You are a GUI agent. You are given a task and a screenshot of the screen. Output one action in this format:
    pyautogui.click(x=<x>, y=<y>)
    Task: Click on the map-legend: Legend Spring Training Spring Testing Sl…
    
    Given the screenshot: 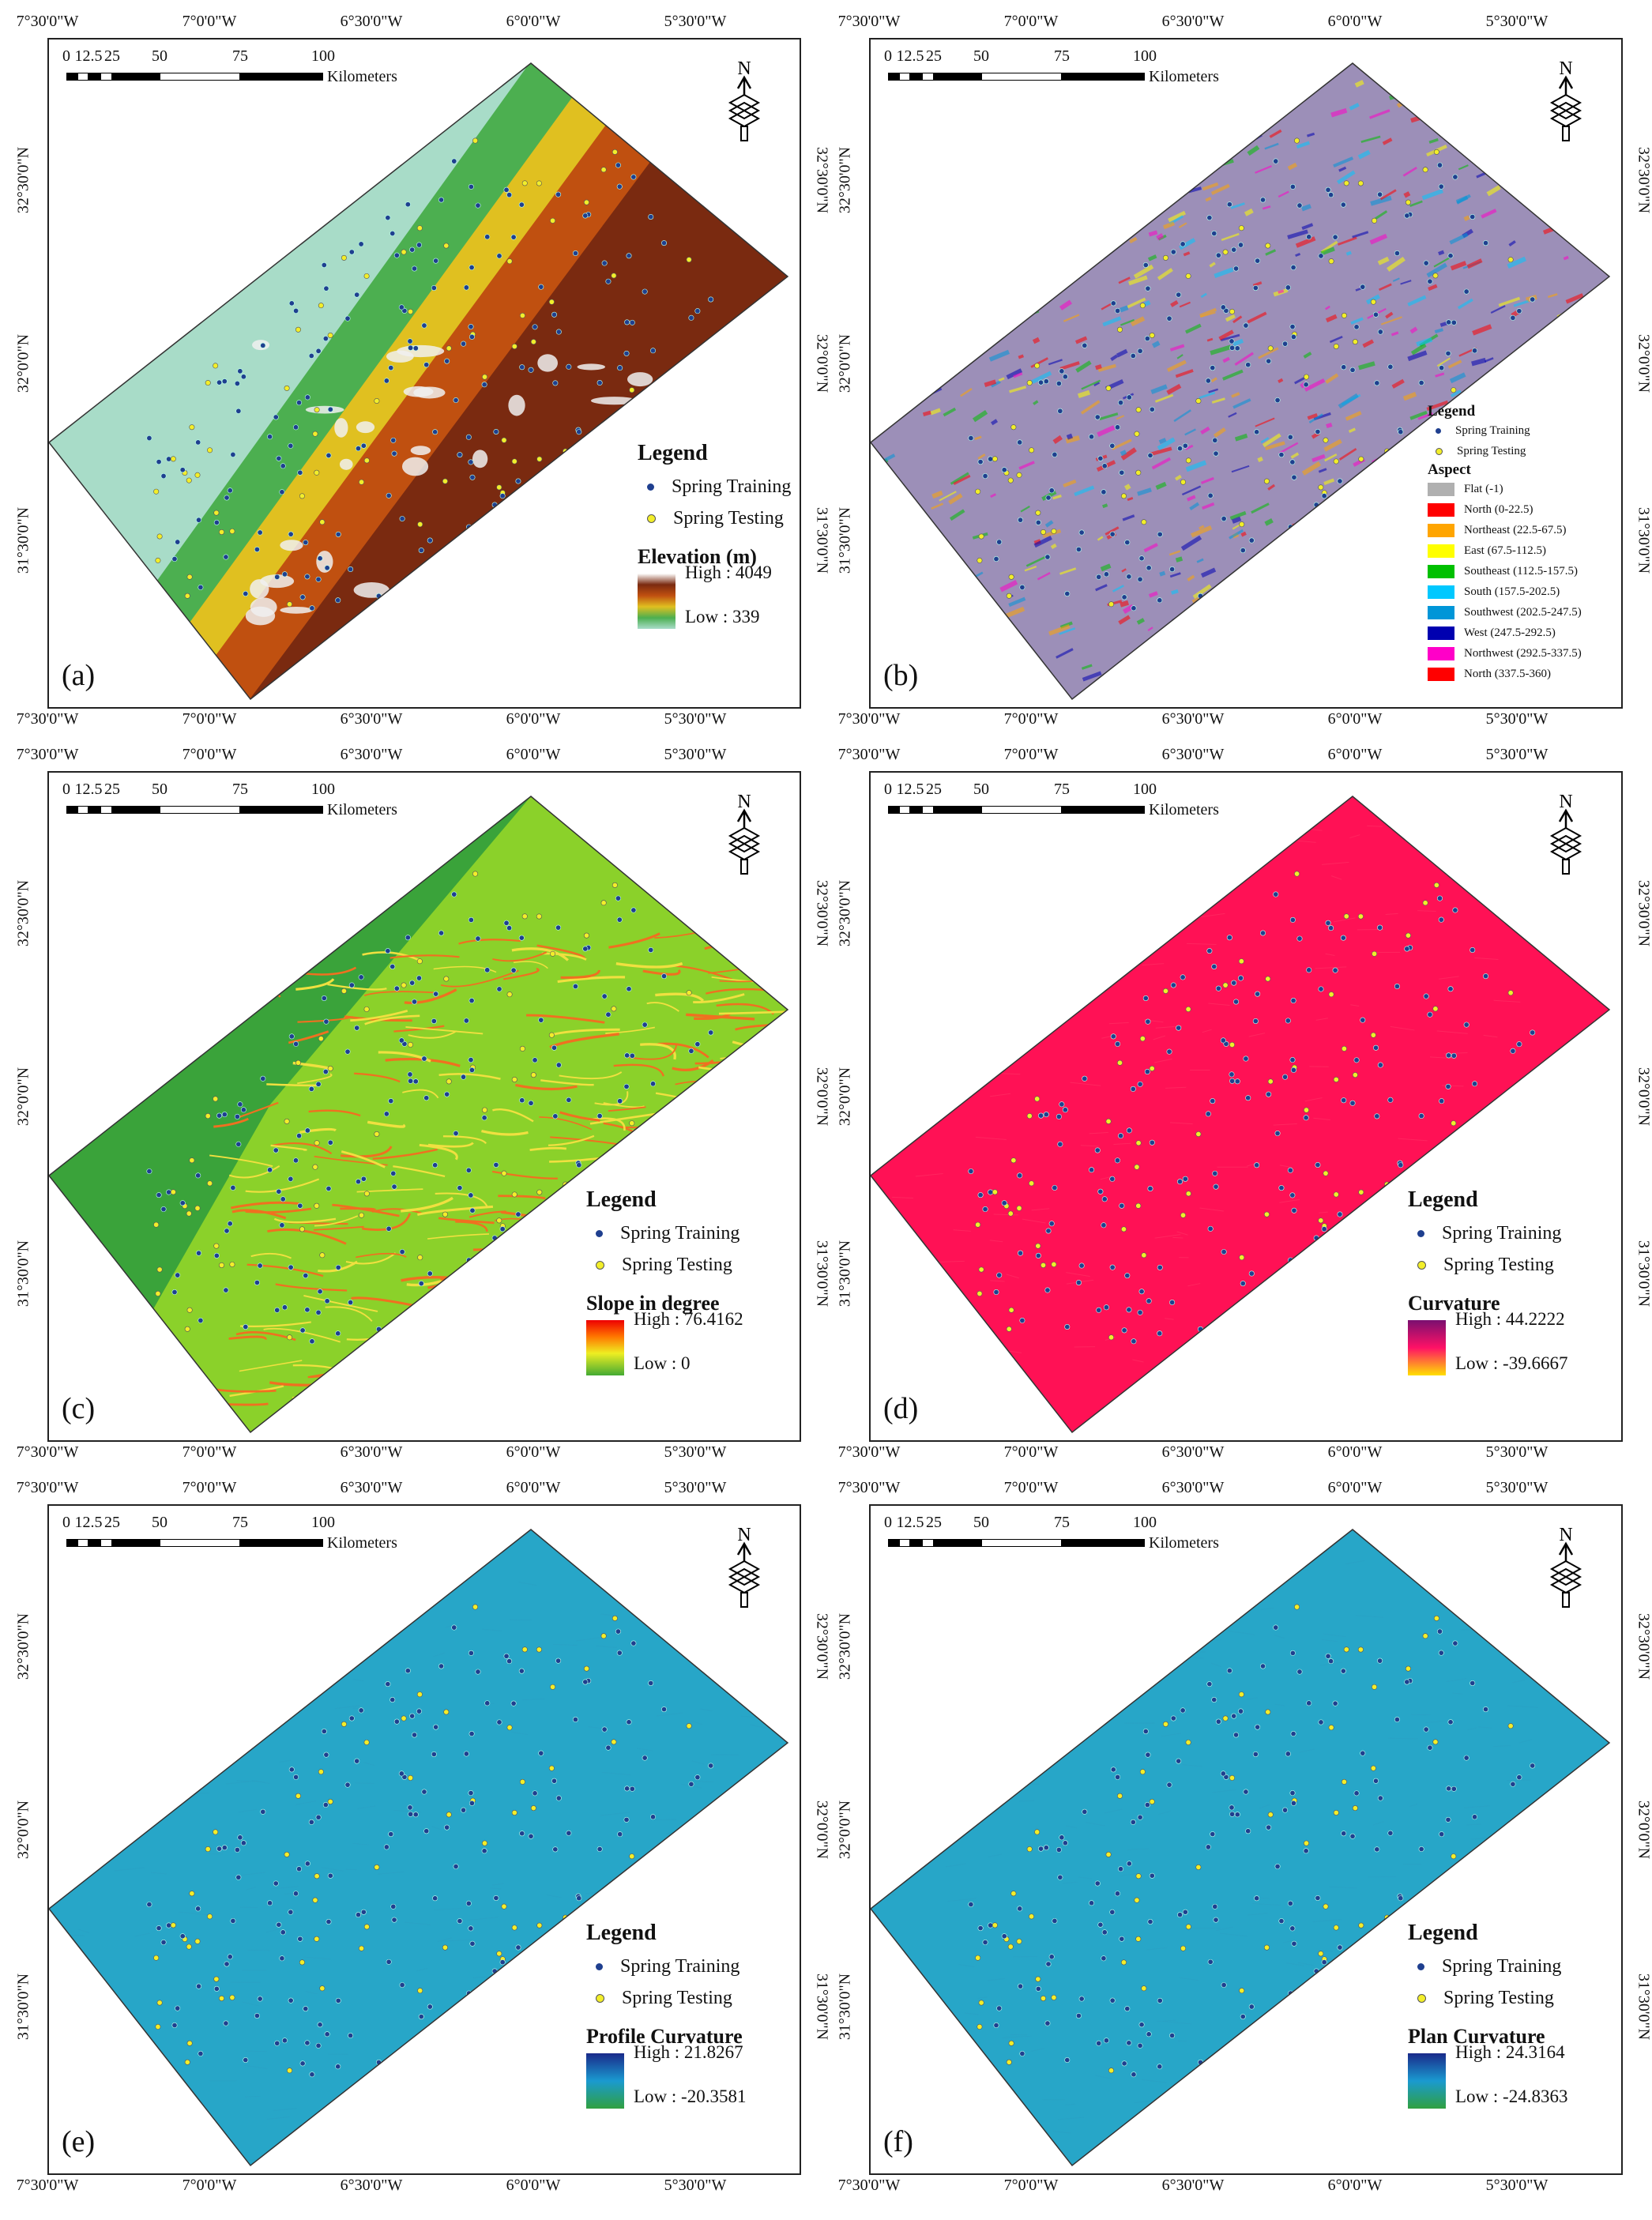 What is the action you would take?
    pyautogui.click(x=664, y=1281)
    